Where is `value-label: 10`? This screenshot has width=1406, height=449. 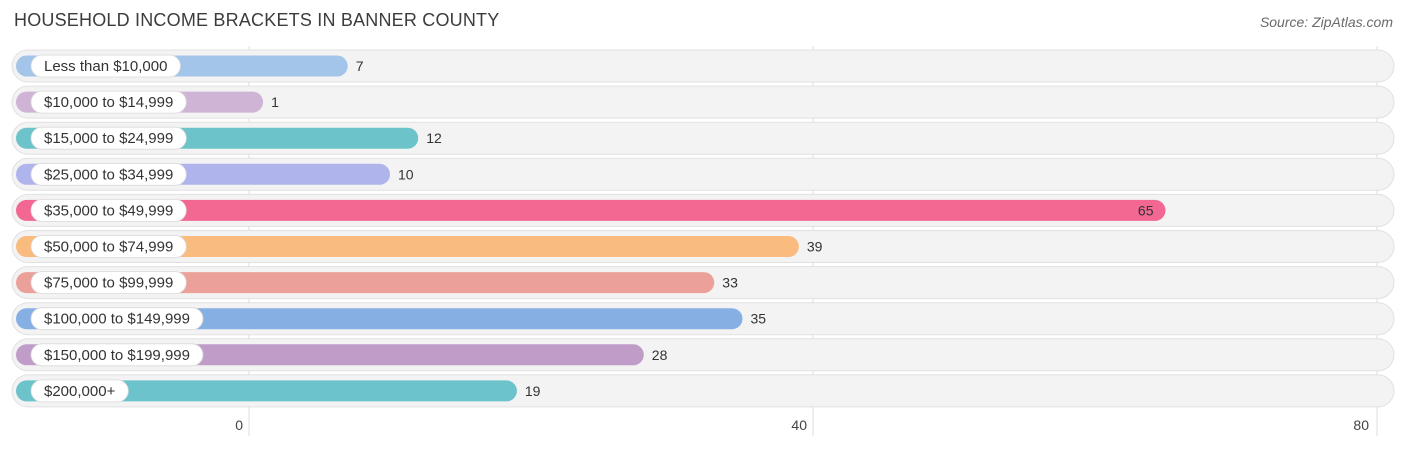 value-label: 10 is located at coordinates (406, 174).